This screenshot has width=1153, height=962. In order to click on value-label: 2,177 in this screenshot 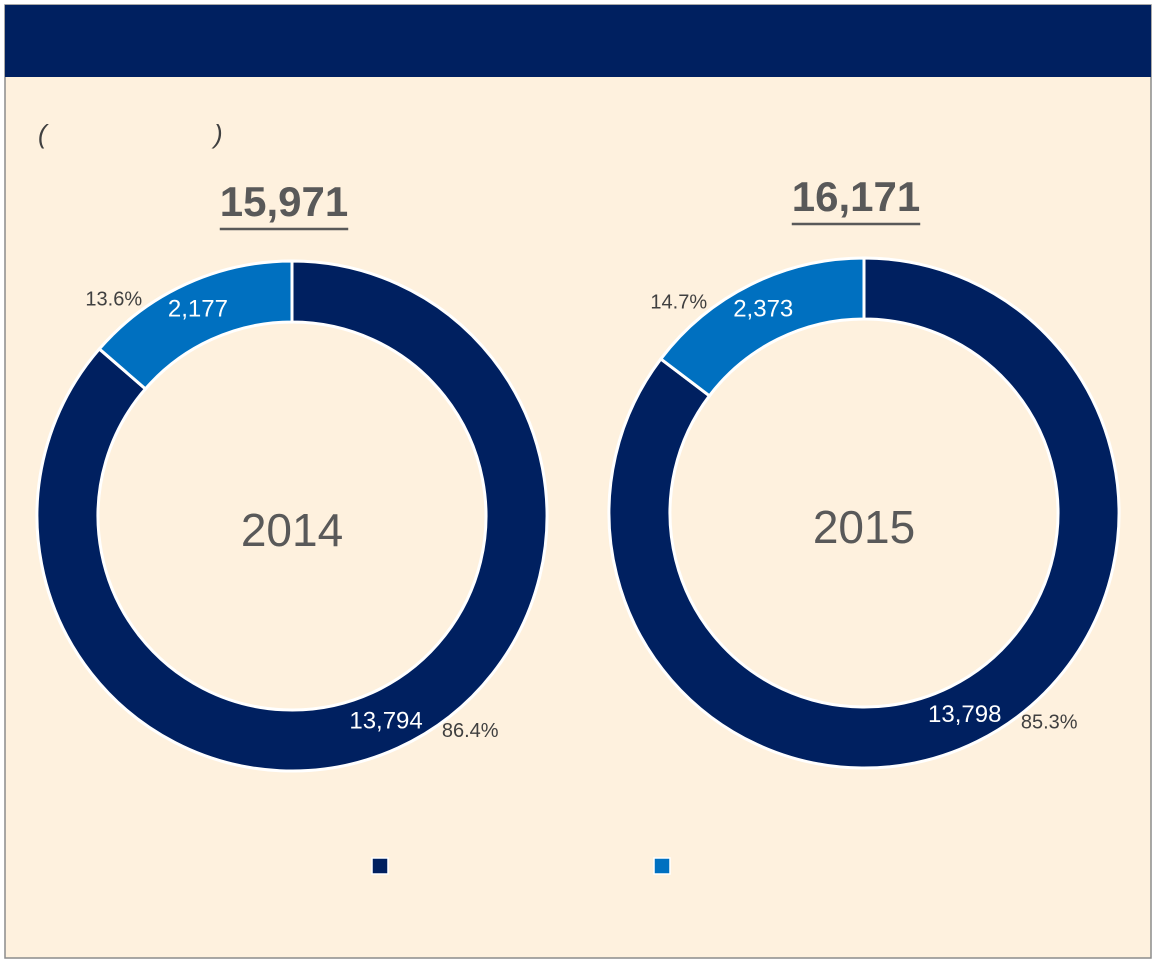, I will do `click(198, 308)`.